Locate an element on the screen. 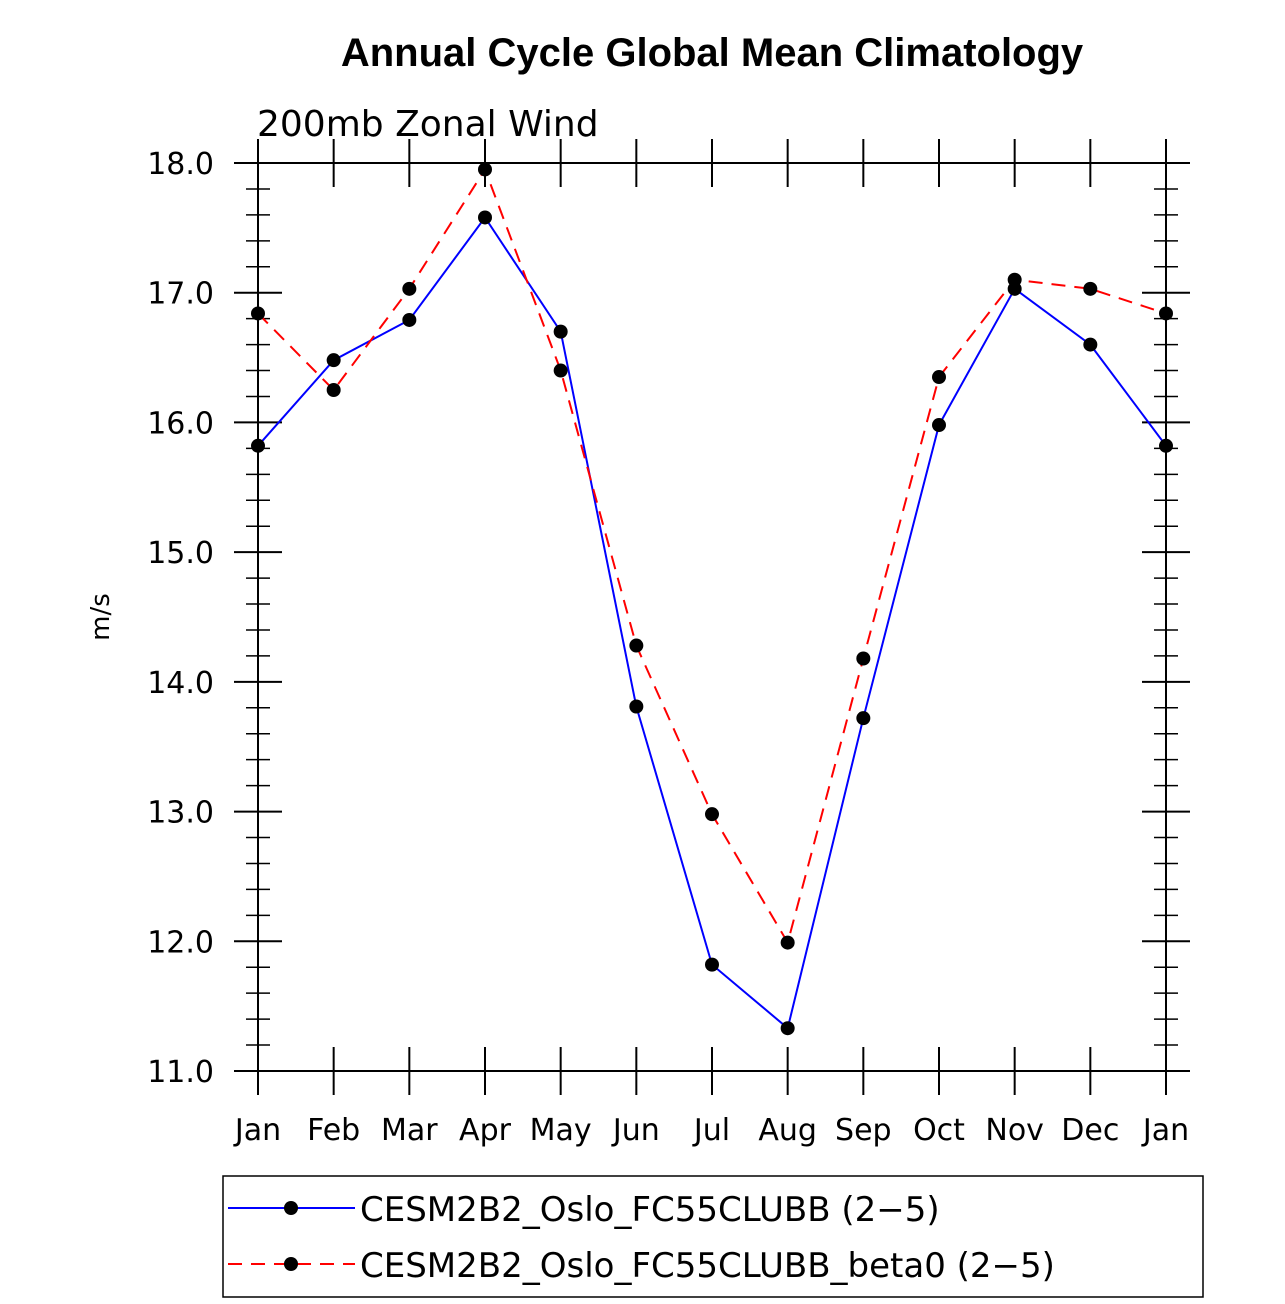 This screenshot has height=1304, width=1285. x-tick-label: Mar is located at coordinates (409, 1130).